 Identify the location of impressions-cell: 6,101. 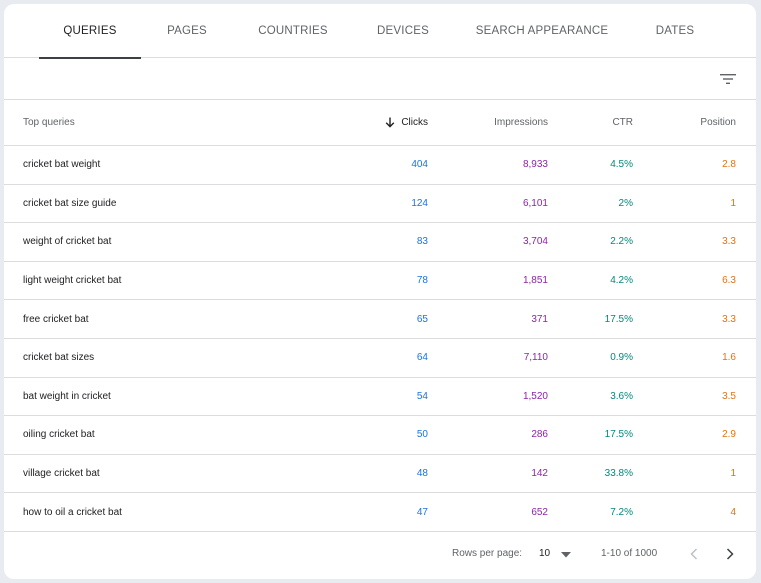
(535, 203).